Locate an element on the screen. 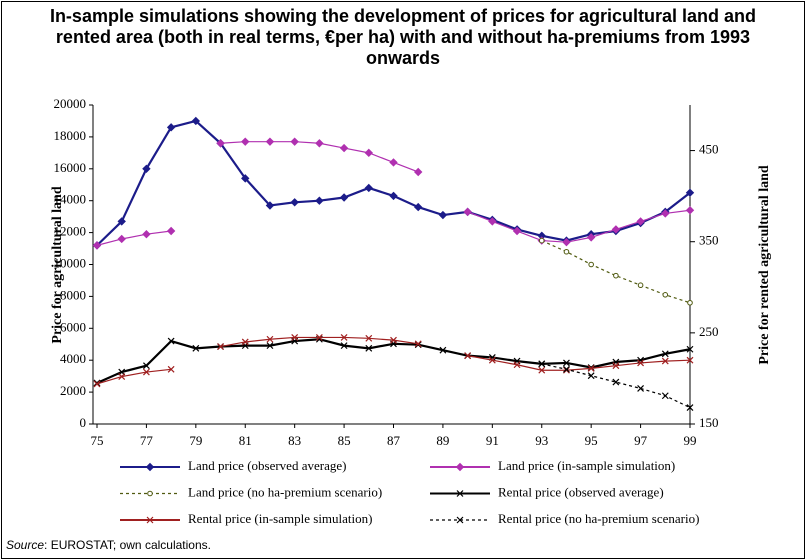  x-tick-label: 99 is located at coordinates (690, 440).